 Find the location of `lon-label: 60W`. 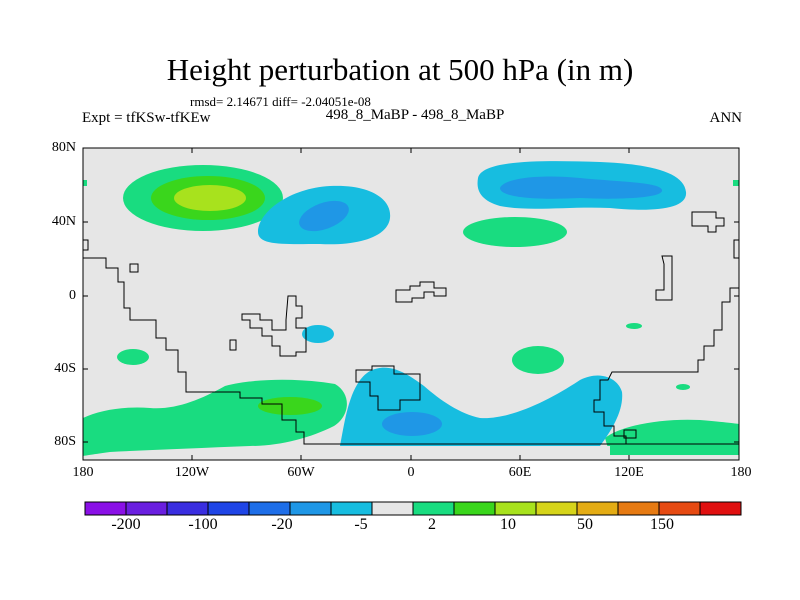

lon-label: 60W is located at coordinates (301, 472).